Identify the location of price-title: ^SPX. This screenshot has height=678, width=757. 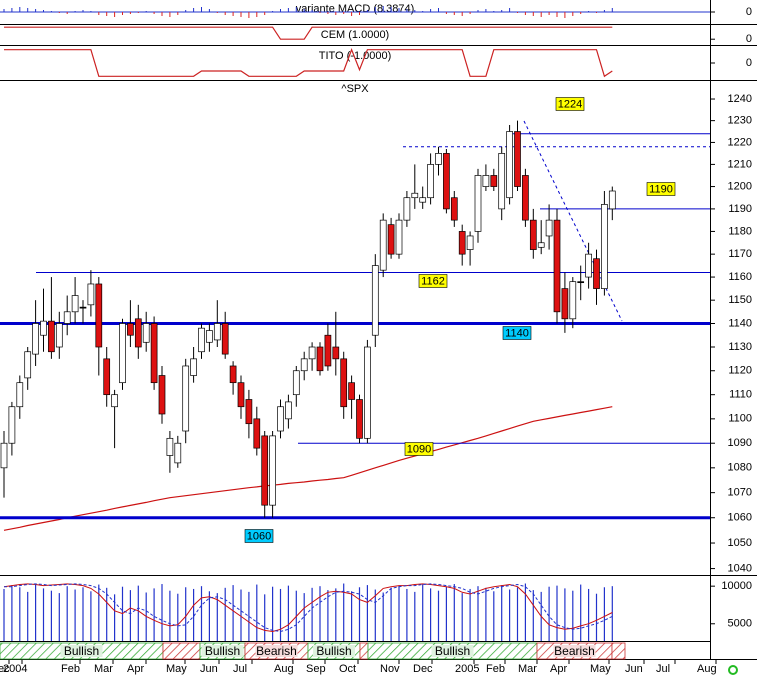
(355, 89).